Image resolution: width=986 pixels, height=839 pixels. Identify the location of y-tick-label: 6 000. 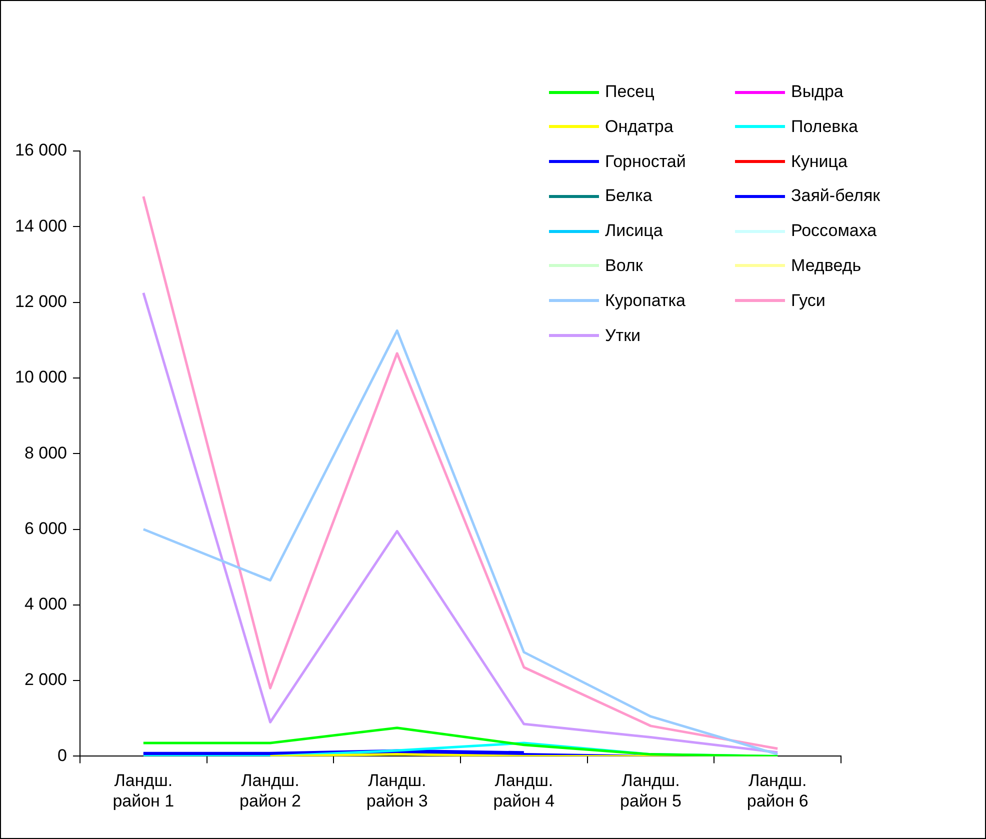
(45, 528).